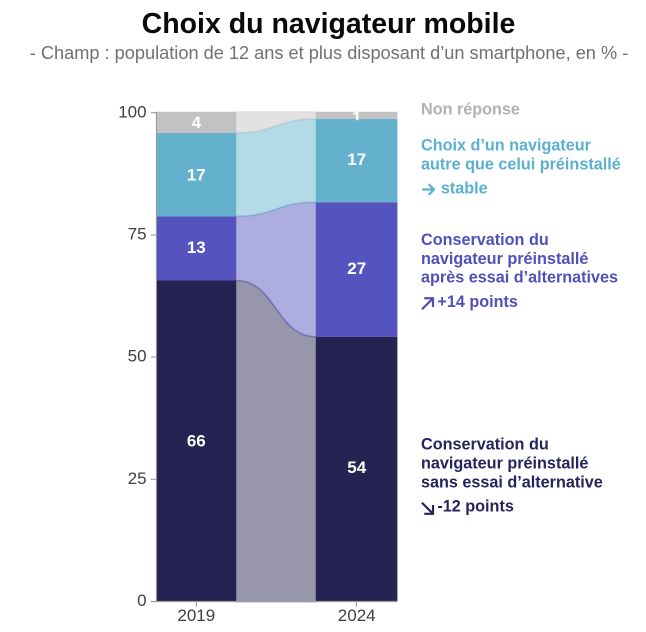 This screenshot has height=632, width=646. What do you see at coordinates (519, 278) in the screenshot?
I see `svg-text: après essai d’alternatives` at bounding box center [519, 278].